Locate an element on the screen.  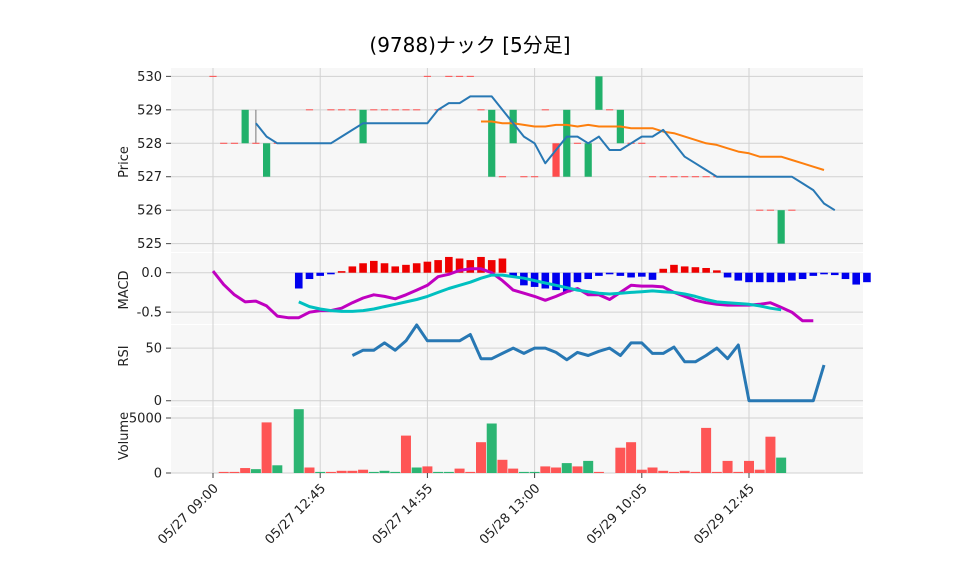
y-tick-label: 529 is located at coordinates (149, 110).